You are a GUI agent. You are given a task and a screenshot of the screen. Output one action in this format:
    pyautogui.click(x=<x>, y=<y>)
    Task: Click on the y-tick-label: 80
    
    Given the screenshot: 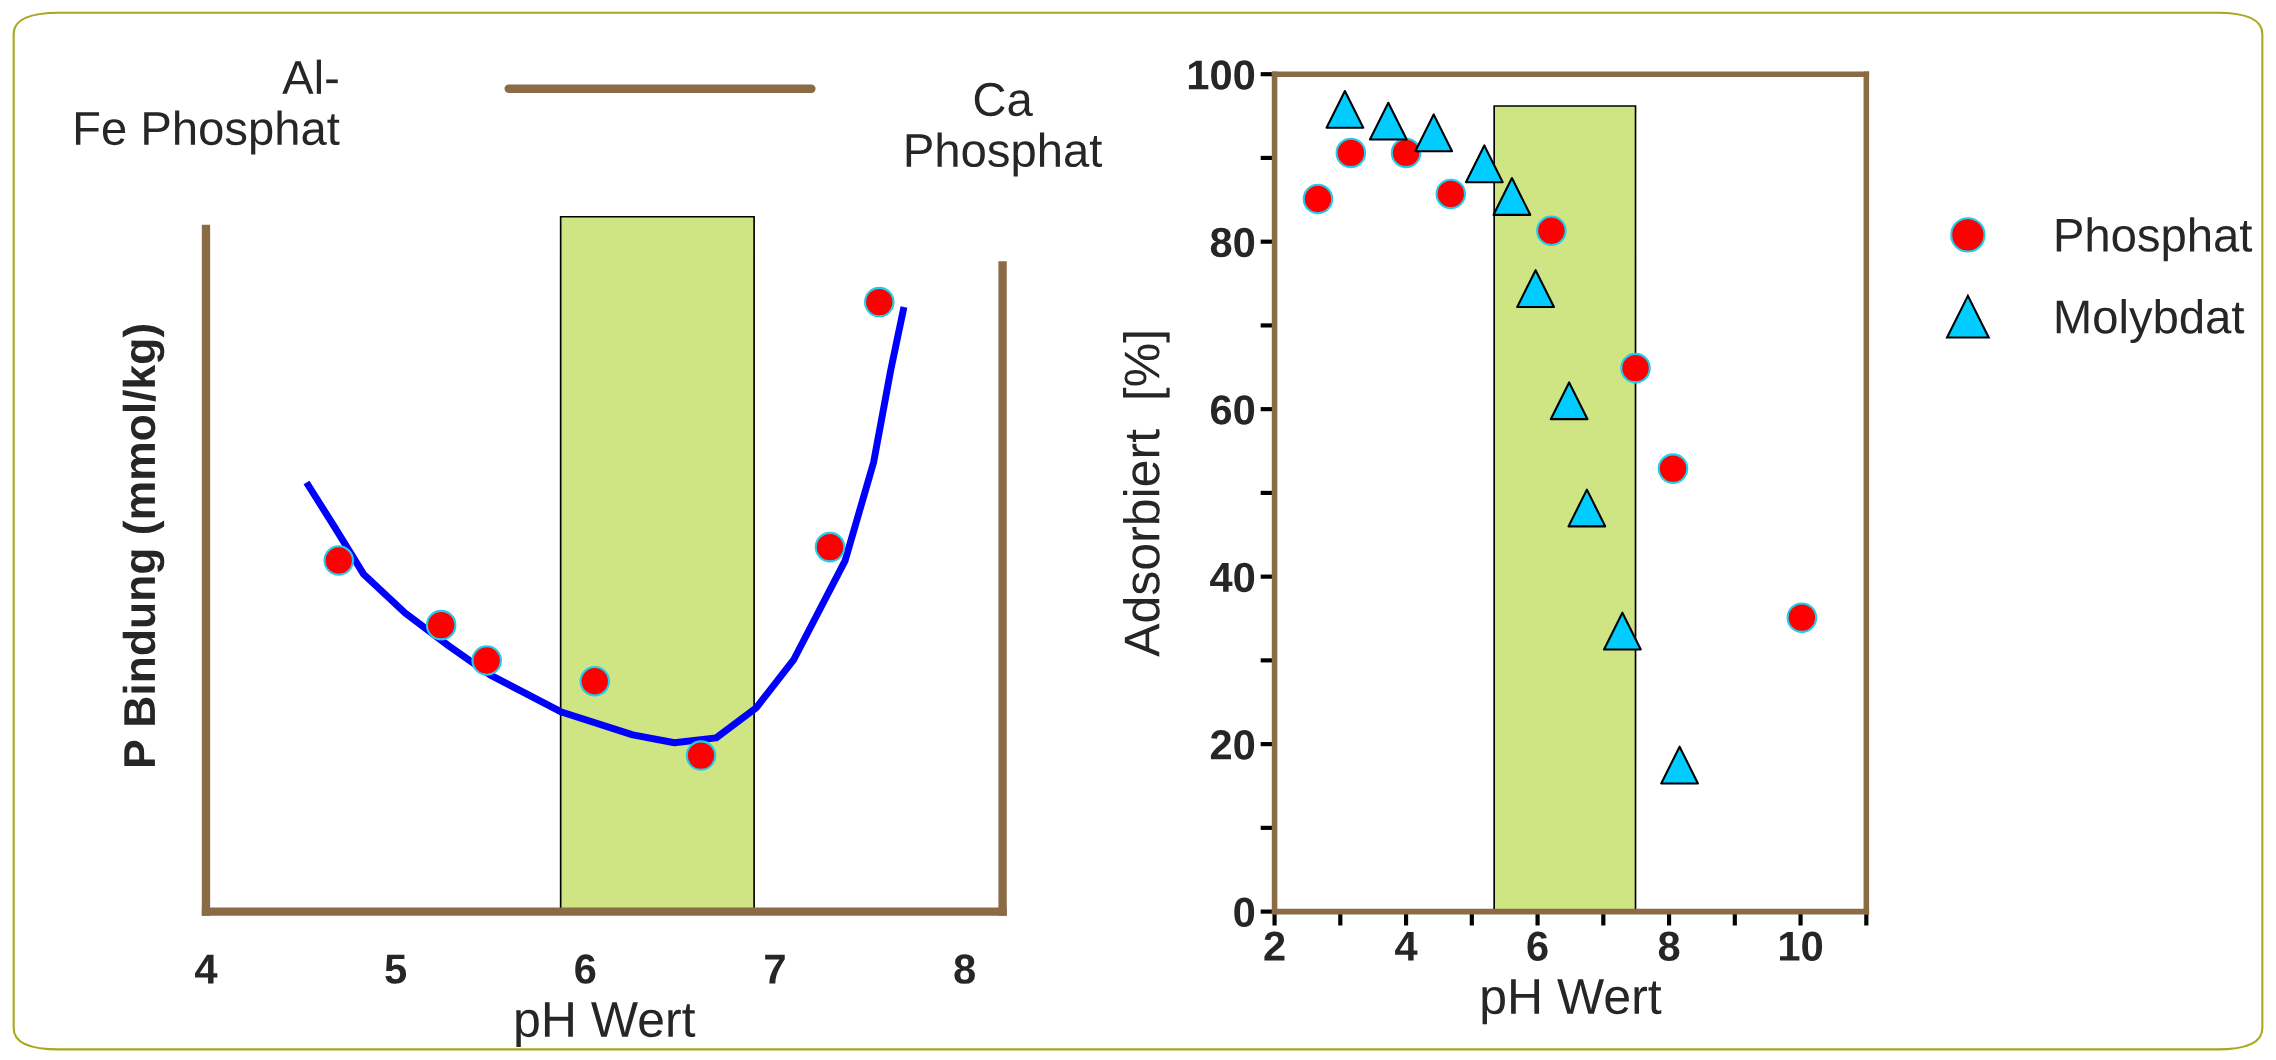 What is the action you would take?
    pyautogui.click(x=1232, y=242)
    